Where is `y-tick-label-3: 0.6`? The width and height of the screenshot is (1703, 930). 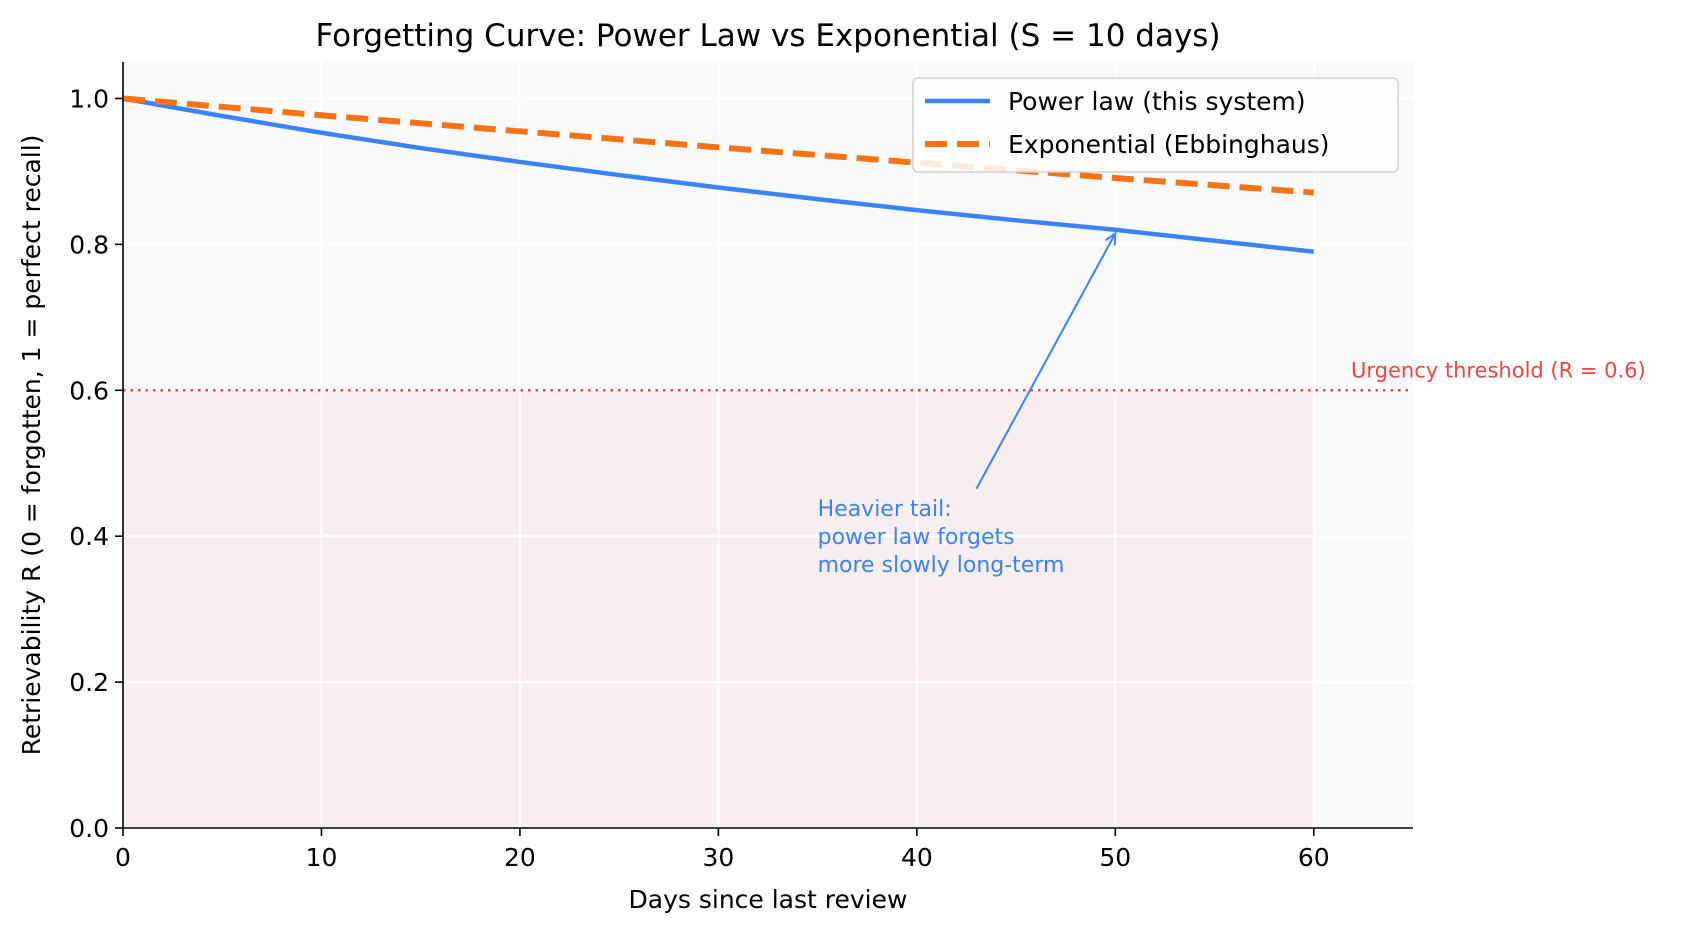
y-tick-label-3: 0.6 is located at coordinates (89, 390).